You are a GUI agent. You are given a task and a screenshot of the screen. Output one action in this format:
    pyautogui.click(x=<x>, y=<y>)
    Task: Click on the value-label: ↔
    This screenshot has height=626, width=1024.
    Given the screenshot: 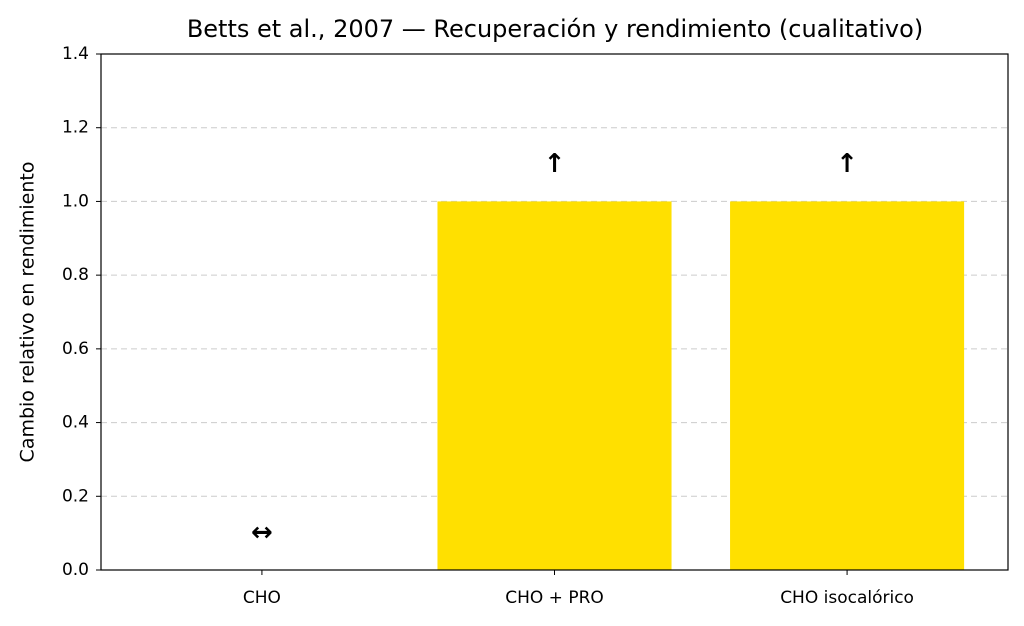 What is the action you would take?
    pyautogui.click(x=262, y=533)
    